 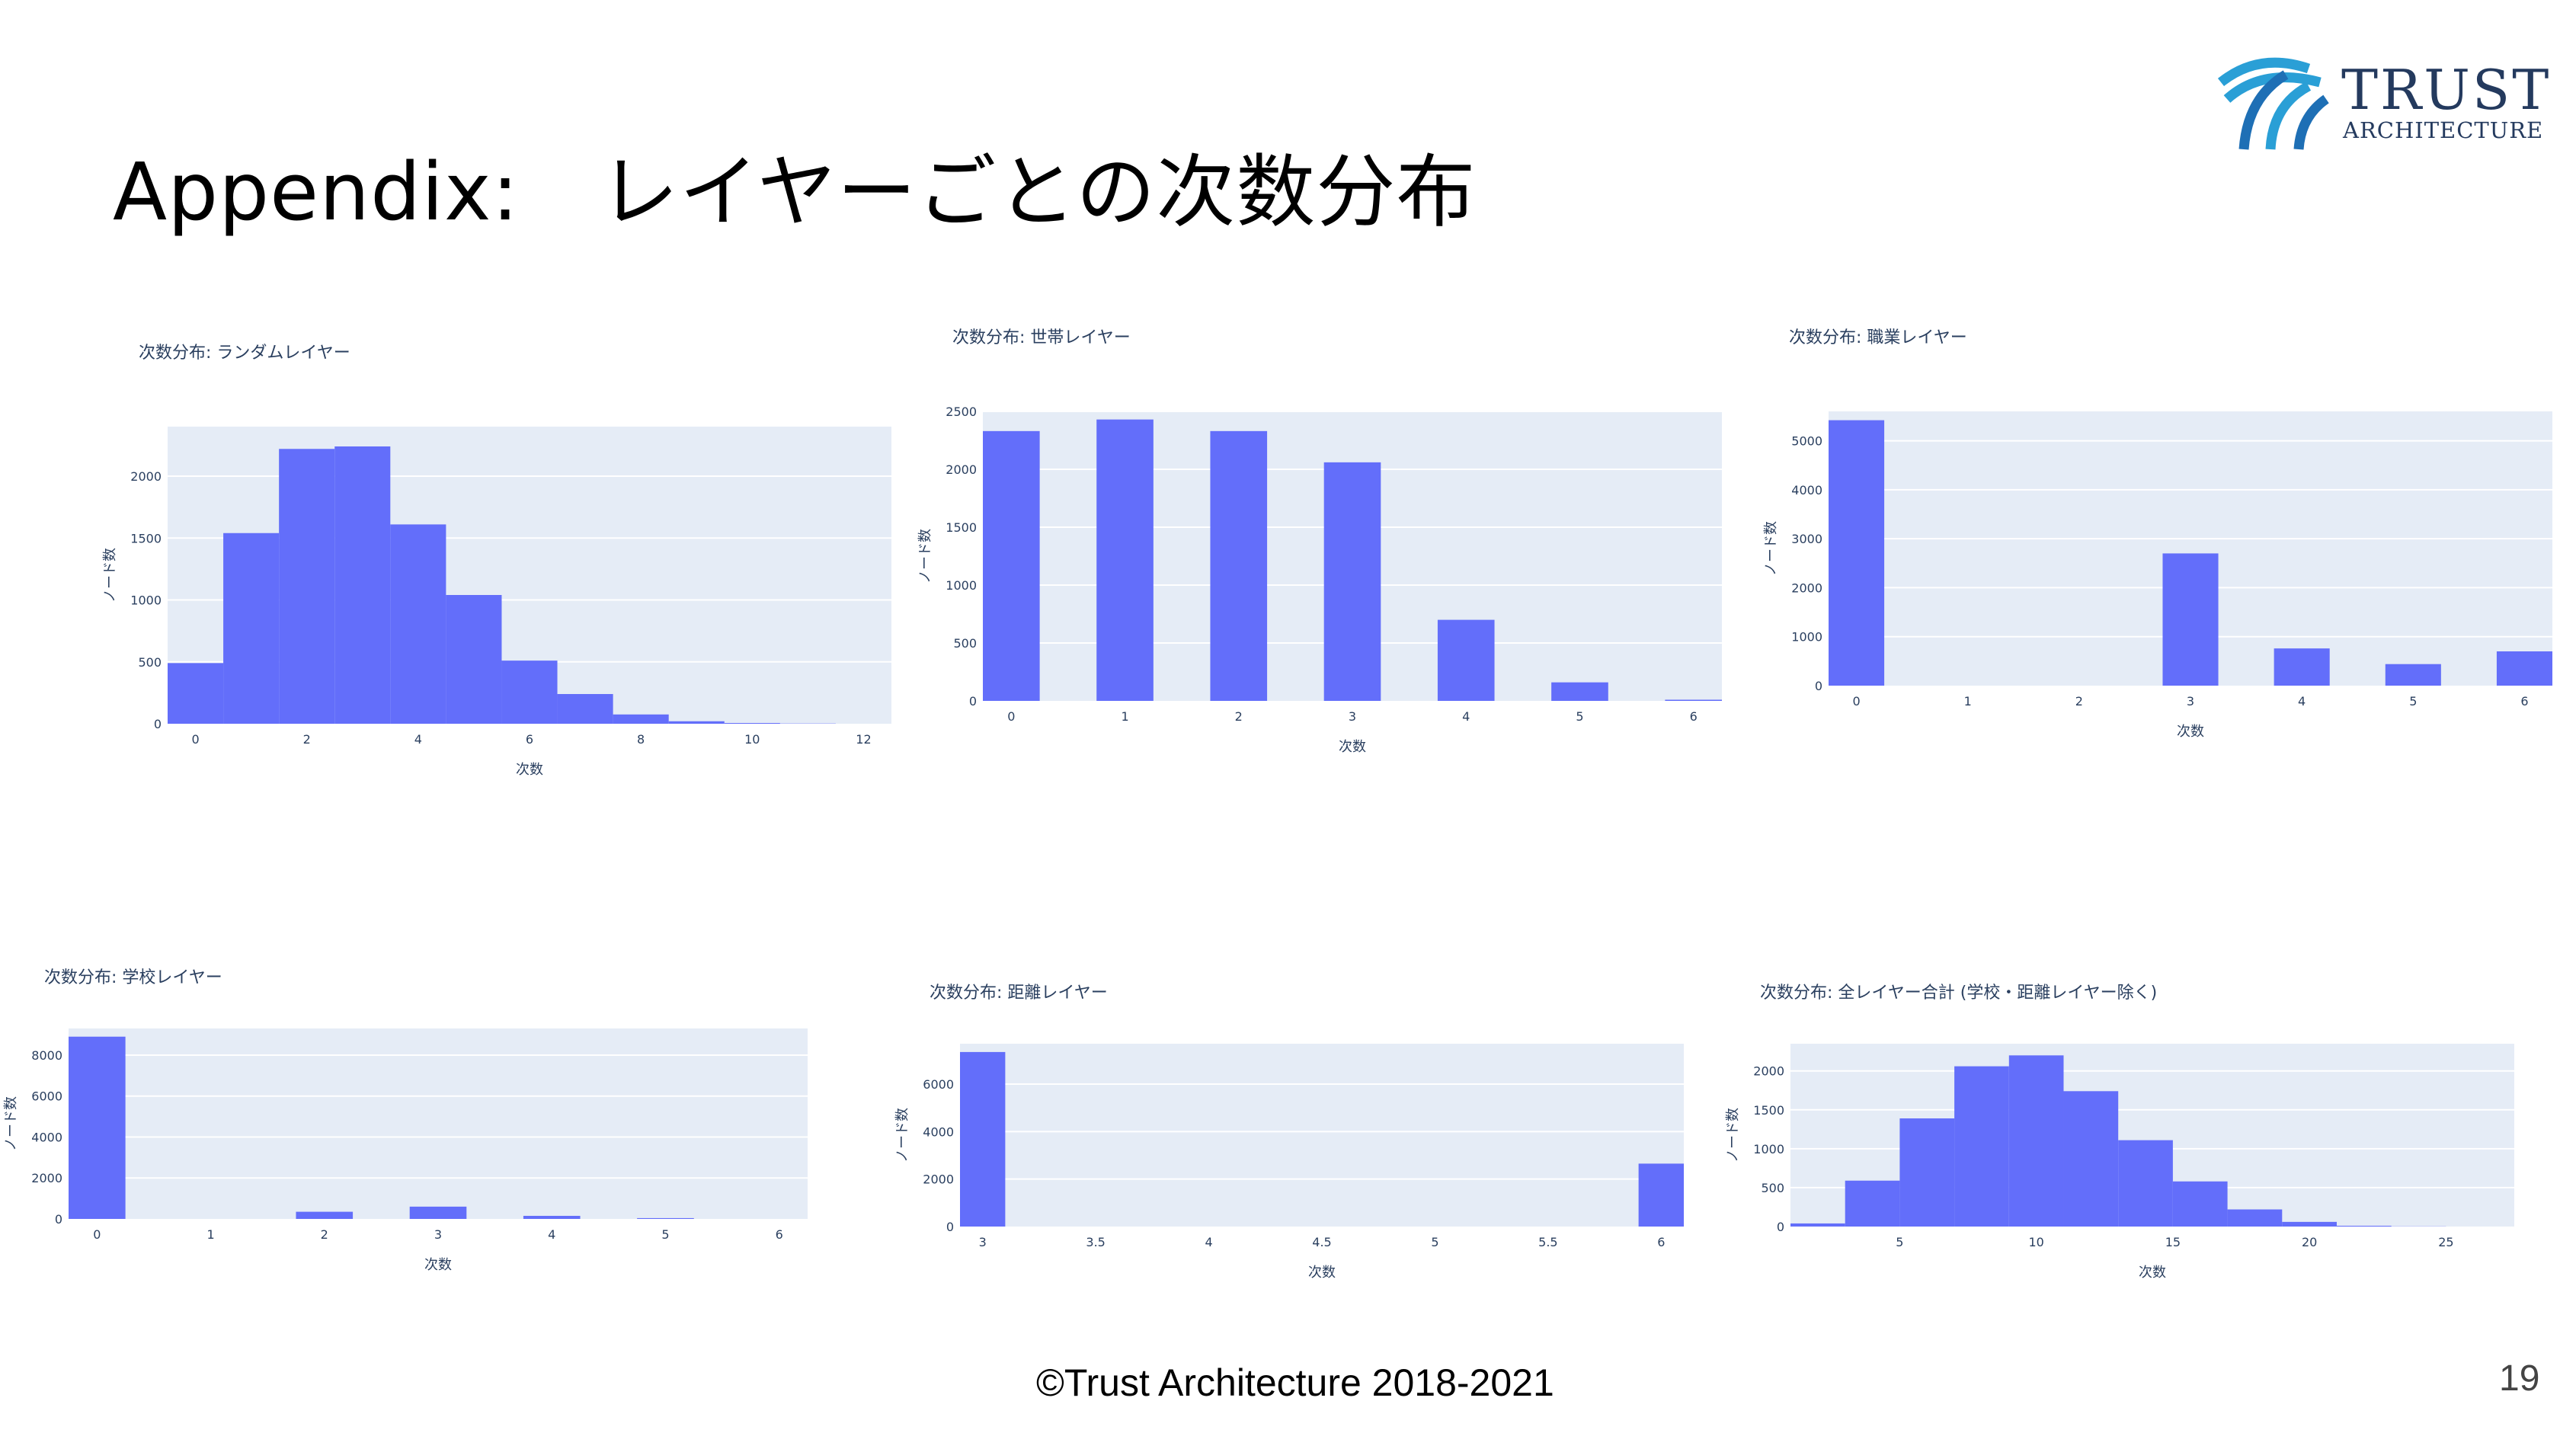 I want to click on x-tick-label: 3.5, so click(x=1095, y=1242).